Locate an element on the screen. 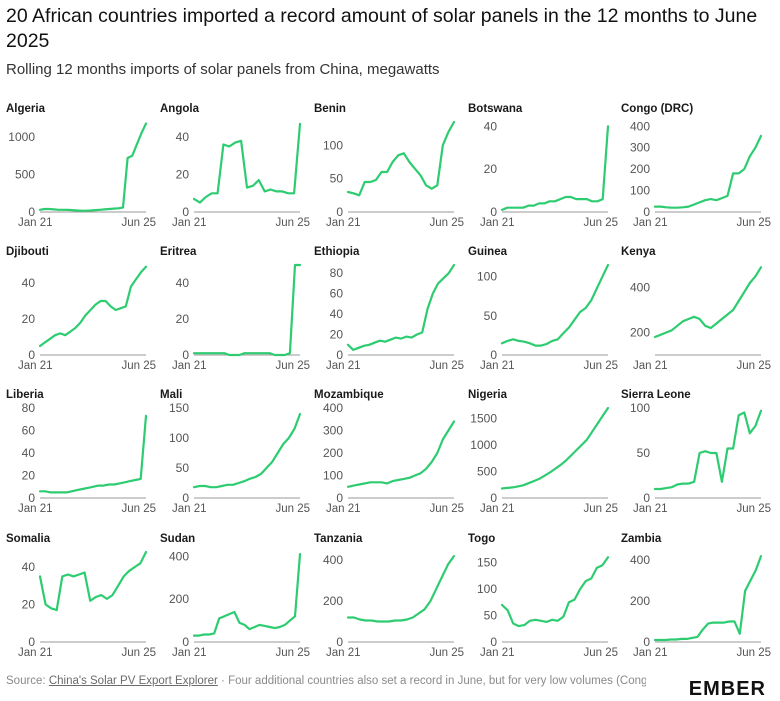 Image resolution: width=780 pixels, height=701 pixels. y-tick-label-djibouti: 20 is located at coordinates (29, 319).